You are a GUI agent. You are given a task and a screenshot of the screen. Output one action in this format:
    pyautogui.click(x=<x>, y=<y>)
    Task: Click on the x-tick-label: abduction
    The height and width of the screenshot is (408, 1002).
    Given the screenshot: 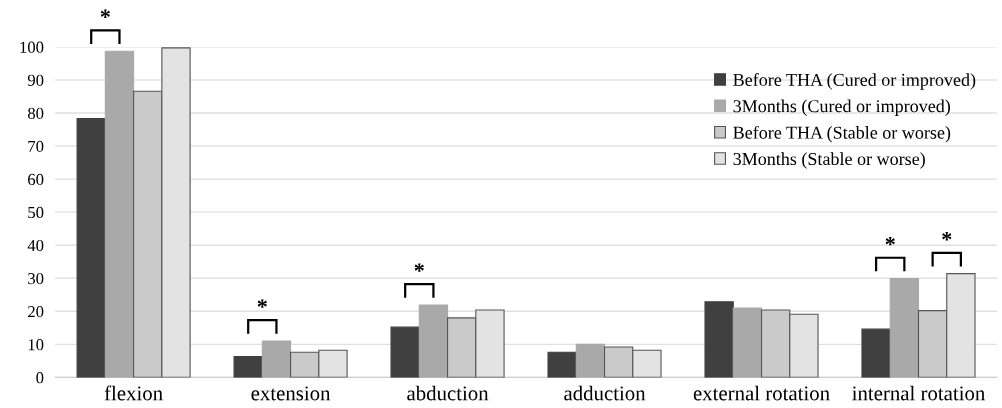 What is the action you would take?
    pyautogui.click(x=448, y=393)
    